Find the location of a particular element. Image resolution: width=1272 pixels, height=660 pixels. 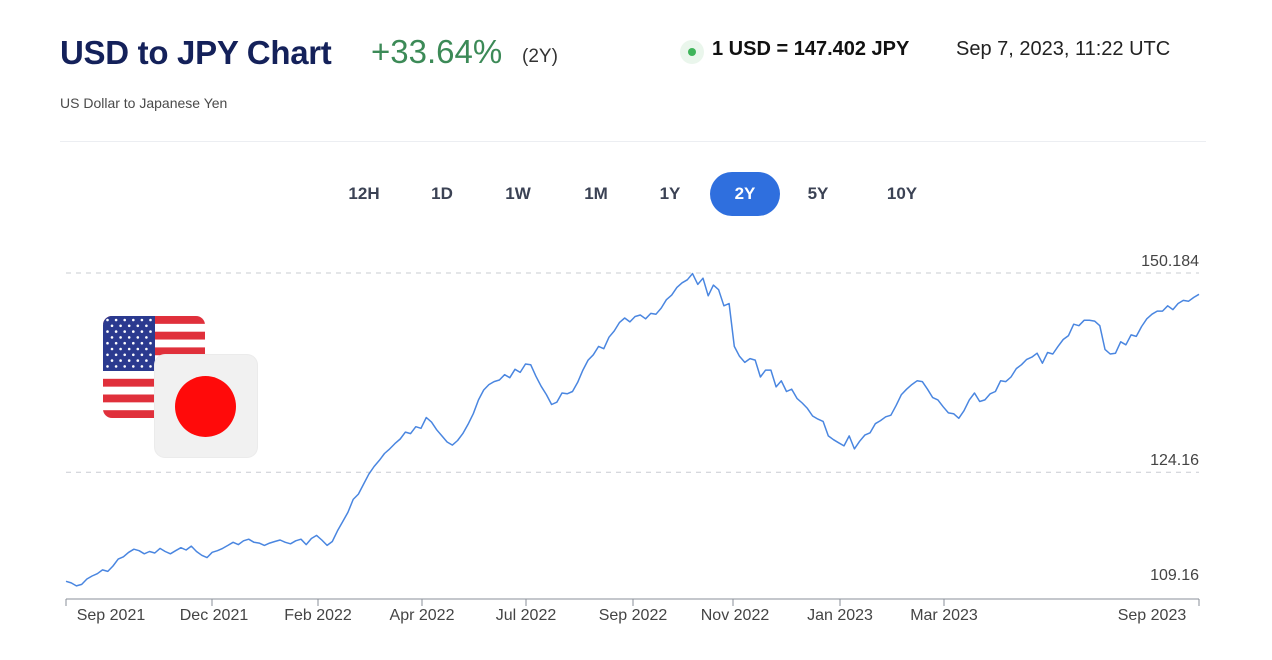

range-button-10y: 10Y is located at coordinates (902, 193).